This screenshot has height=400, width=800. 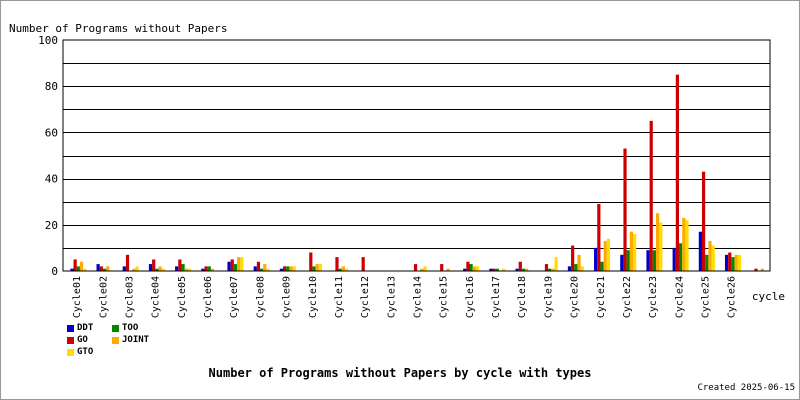 I want to click on y-tick-label: 100, so click(x=48, y=40).